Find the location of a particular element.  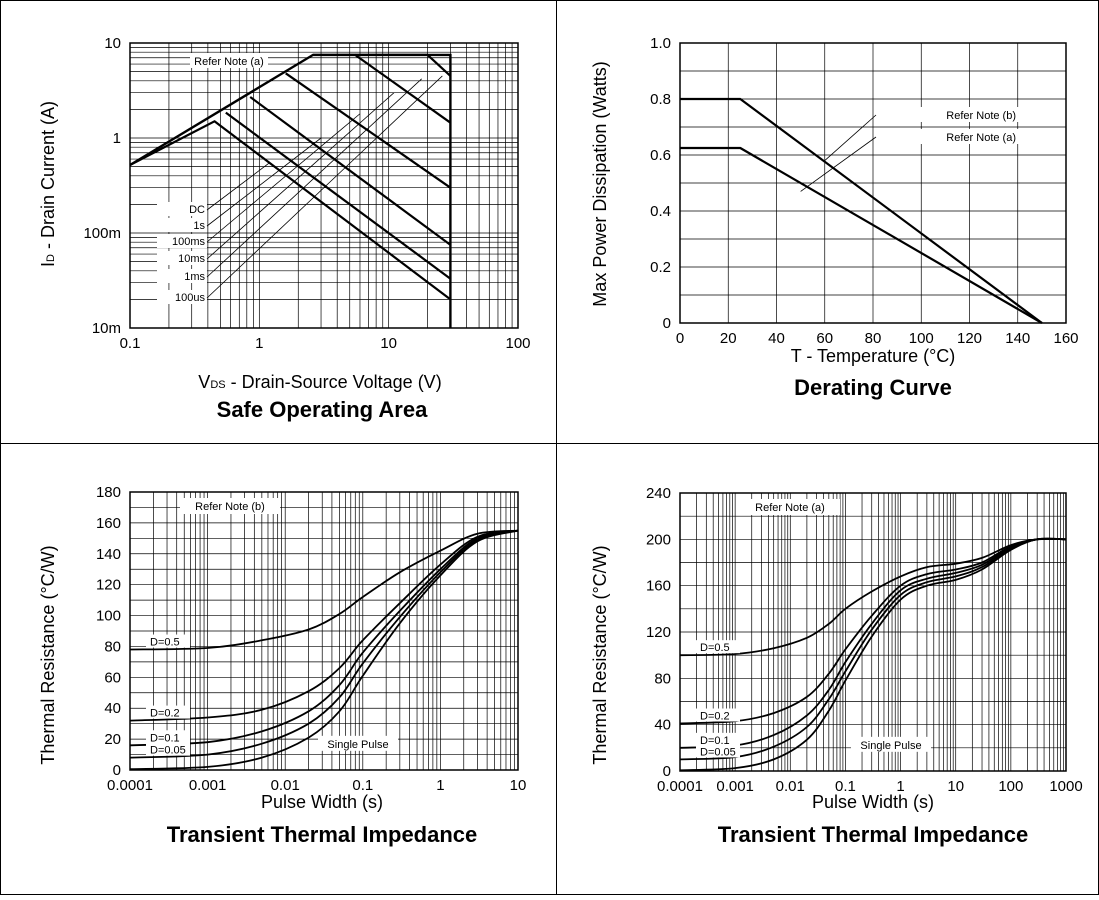

derating-tick-labels: 0 20 40 60 80 100 120 140 160 0 0.2 0.4 0.6 0.8 1.0 is located at coordinates (864, 191).